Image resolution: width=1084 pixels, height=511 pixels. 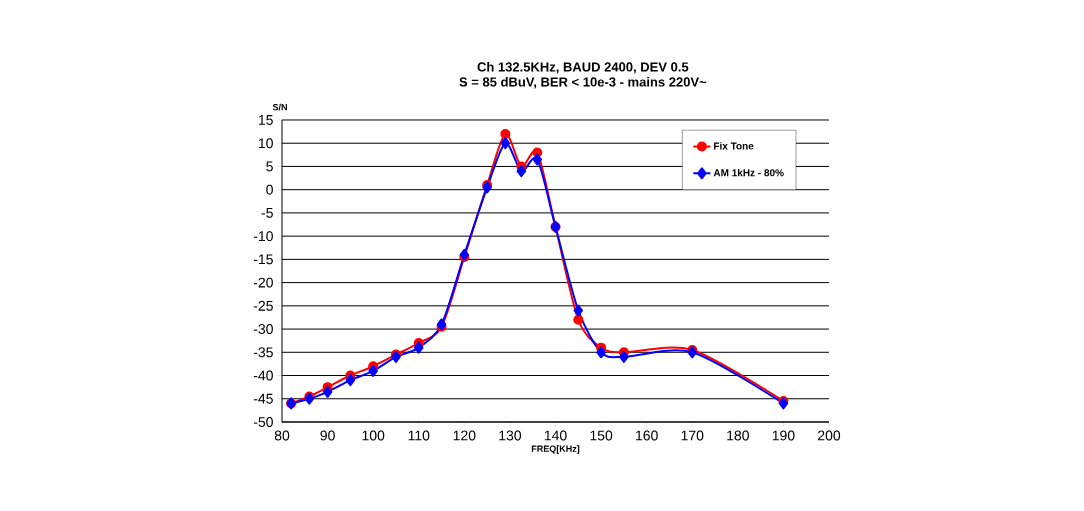 I want to click on y-tick-label: -15, so click(x=263, y=259).